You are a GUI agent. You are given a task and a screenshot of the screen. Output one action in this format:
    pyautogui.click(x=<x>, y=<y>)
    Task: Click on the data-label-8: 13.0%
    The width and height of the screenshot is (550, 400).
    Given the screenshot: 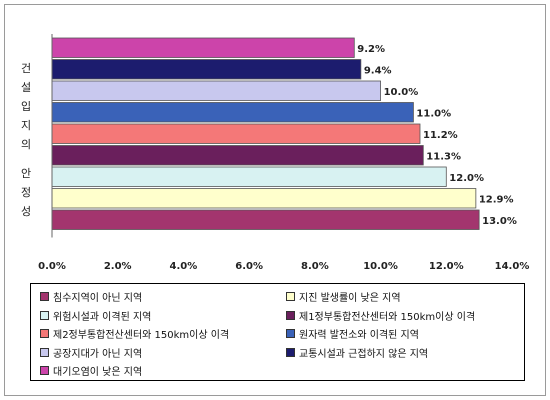 What is the action you would take?
    pyautogui.click(x=499, y=221)
    